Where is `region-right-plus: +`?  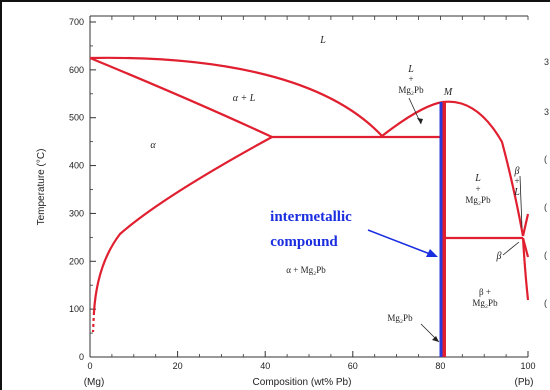 region-right-plus: + is located at coordinates (477, 189).